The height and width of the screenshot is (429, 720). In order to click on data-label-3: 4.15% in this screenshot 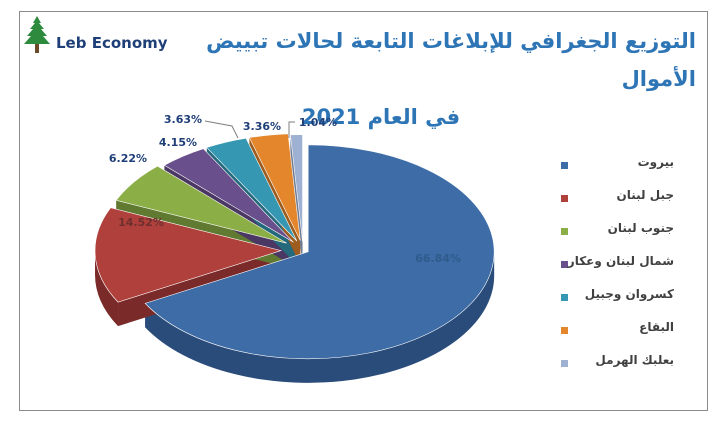, I will do `click(178, 142)`.